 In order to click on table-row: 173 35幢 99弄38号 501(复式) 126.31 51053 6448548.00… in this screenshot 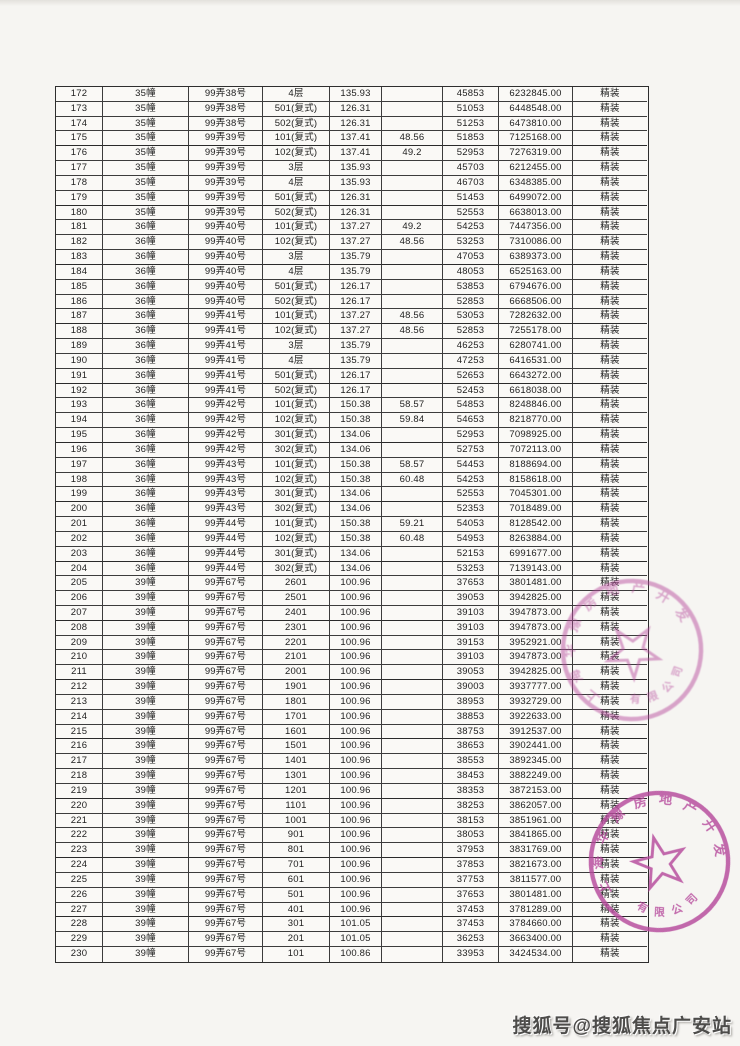, I will do `click(352, 109)`.